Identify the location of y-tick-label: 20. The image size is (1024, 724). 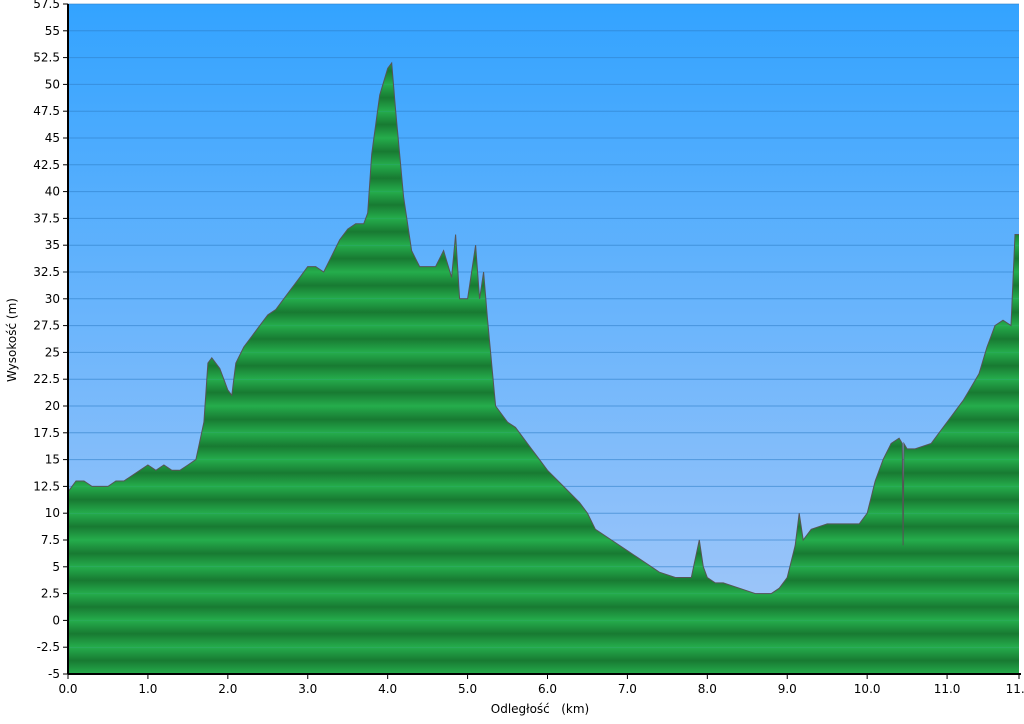
(52, 406).